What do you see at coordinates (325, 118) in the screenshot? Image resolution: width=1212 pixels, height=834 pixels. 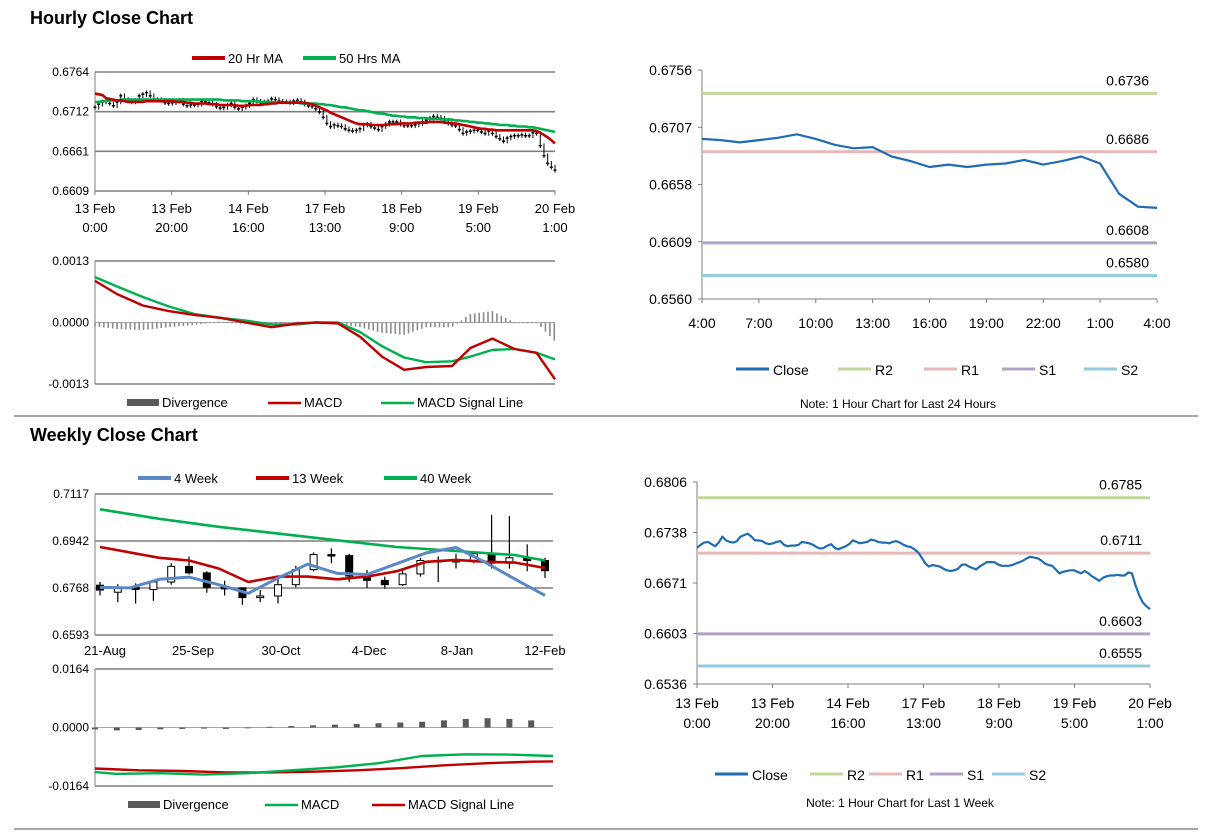 I see `ma-20-line` at bounding box center [325, 118].